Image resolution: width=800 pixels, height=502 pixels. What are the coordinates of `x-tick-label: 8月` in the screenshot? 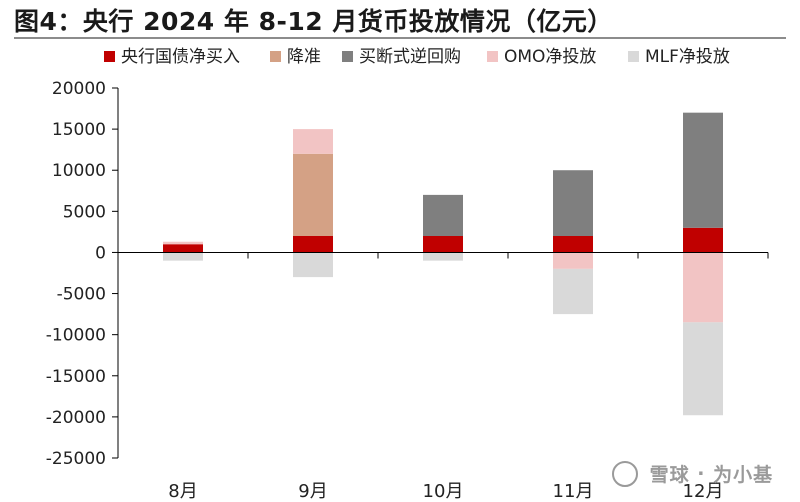 It's located at (182, 491).